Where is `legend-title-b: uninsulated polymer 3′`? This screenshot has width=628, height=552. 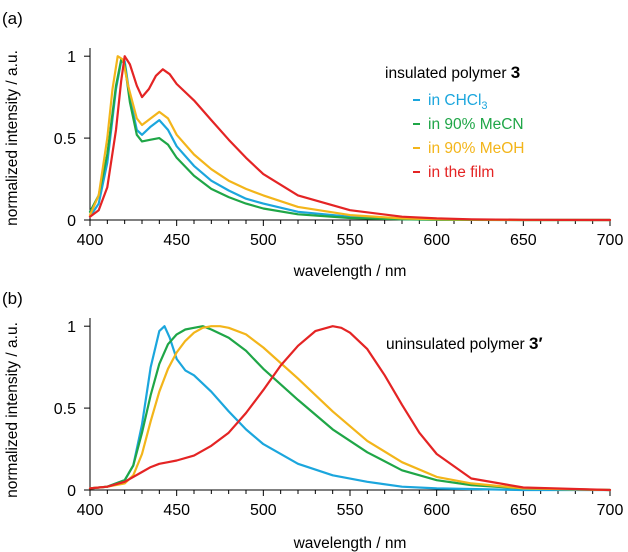
legend-title-b: uninsulated polymer 3′ is located at coordinates (464, 343).